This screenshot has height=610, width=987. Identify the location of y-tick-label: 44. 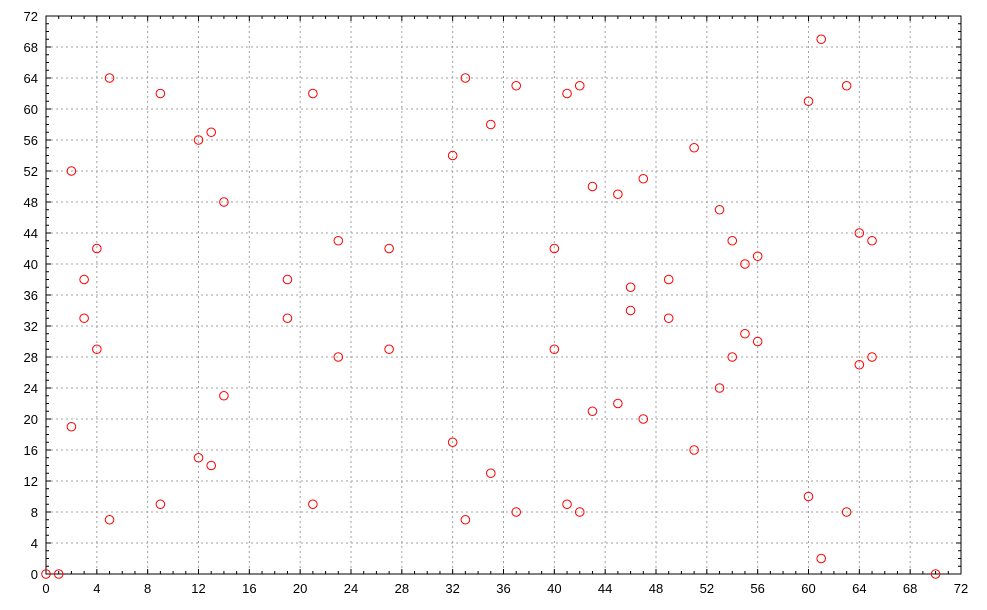
(31, 233).